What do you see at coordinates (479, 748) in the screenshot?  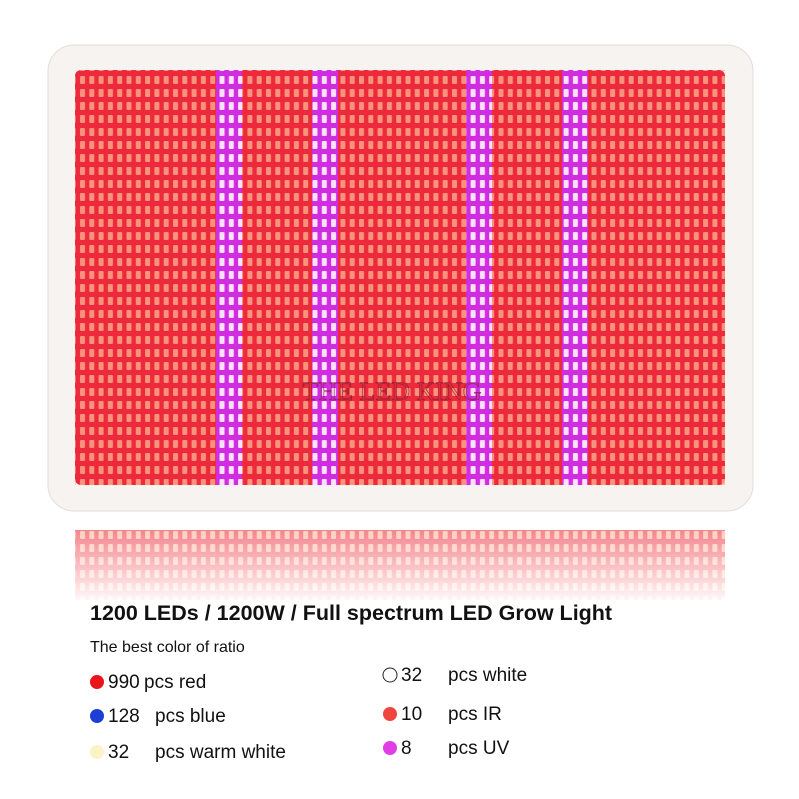 I see `led-label: pcs UV` at bounding box center [479, 748].